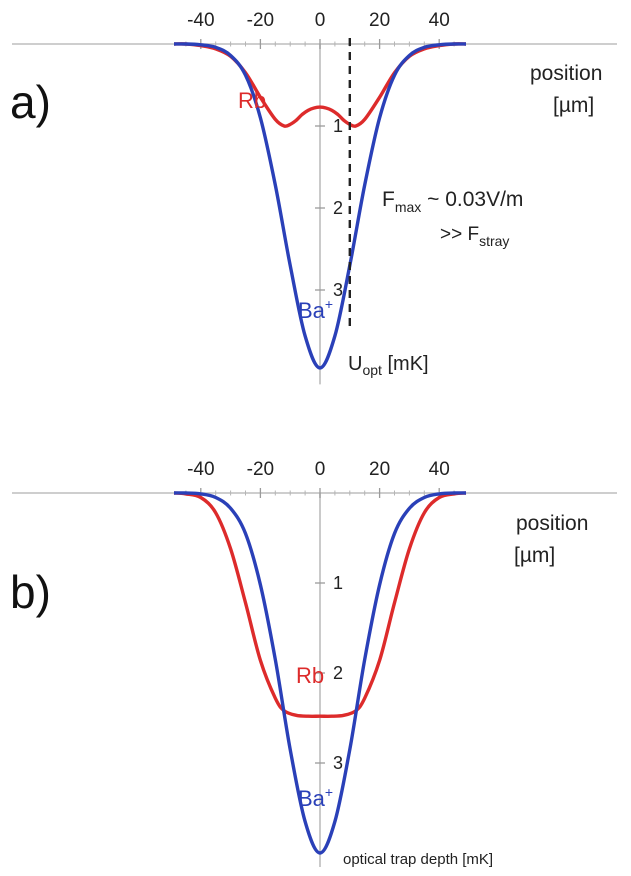  I want to click on annotation-fmax: Fmax ~ 0.03V/m, so click(452, 201).